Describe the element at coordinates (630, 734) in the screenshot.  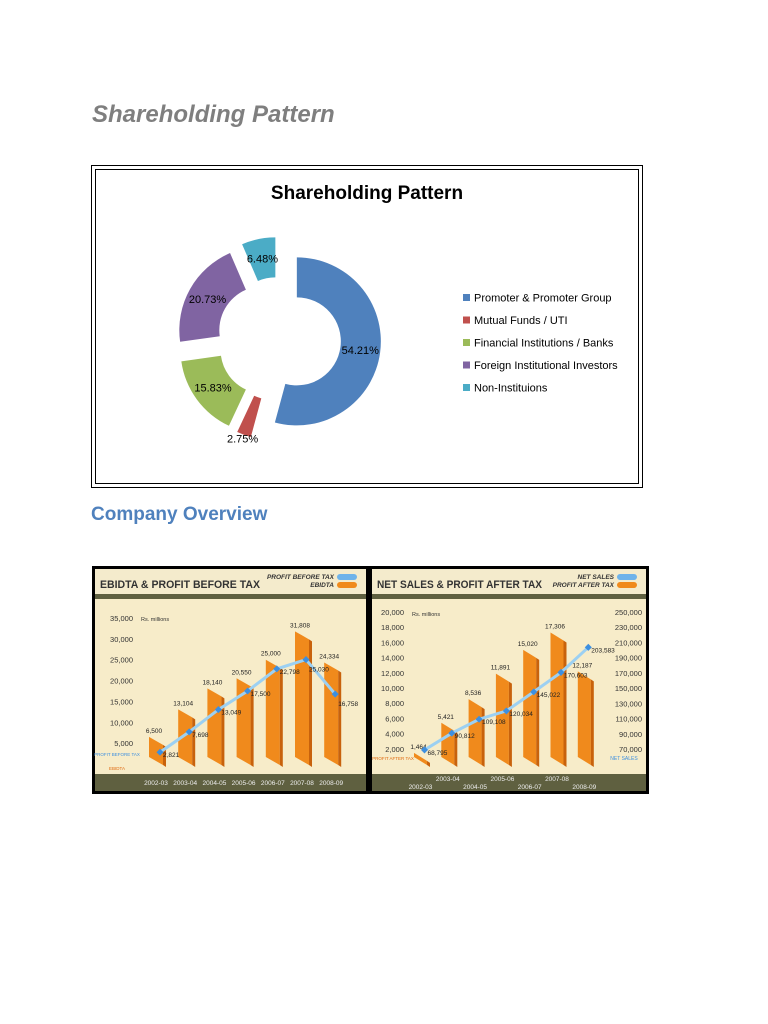
I see `y2-tick-label: 90,000` at that location.